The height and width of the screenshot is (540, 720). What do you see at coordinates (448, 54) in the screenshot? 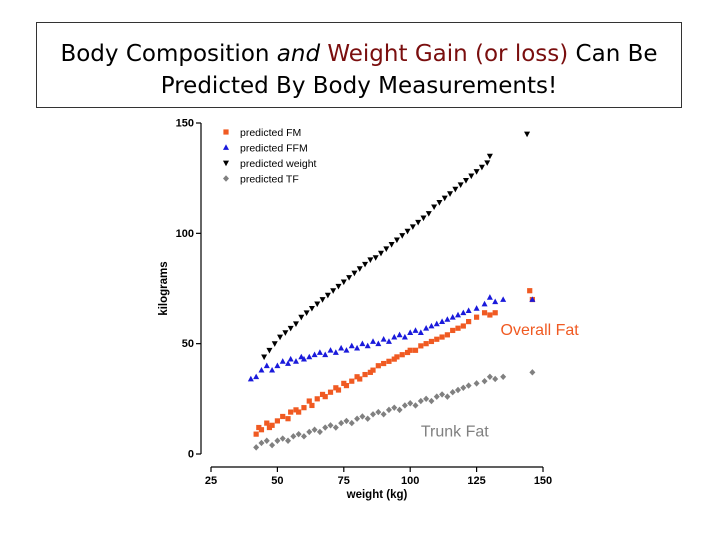
I see `title-highlight: Weight Gain (or loss)` at bounding box center [448, 54].